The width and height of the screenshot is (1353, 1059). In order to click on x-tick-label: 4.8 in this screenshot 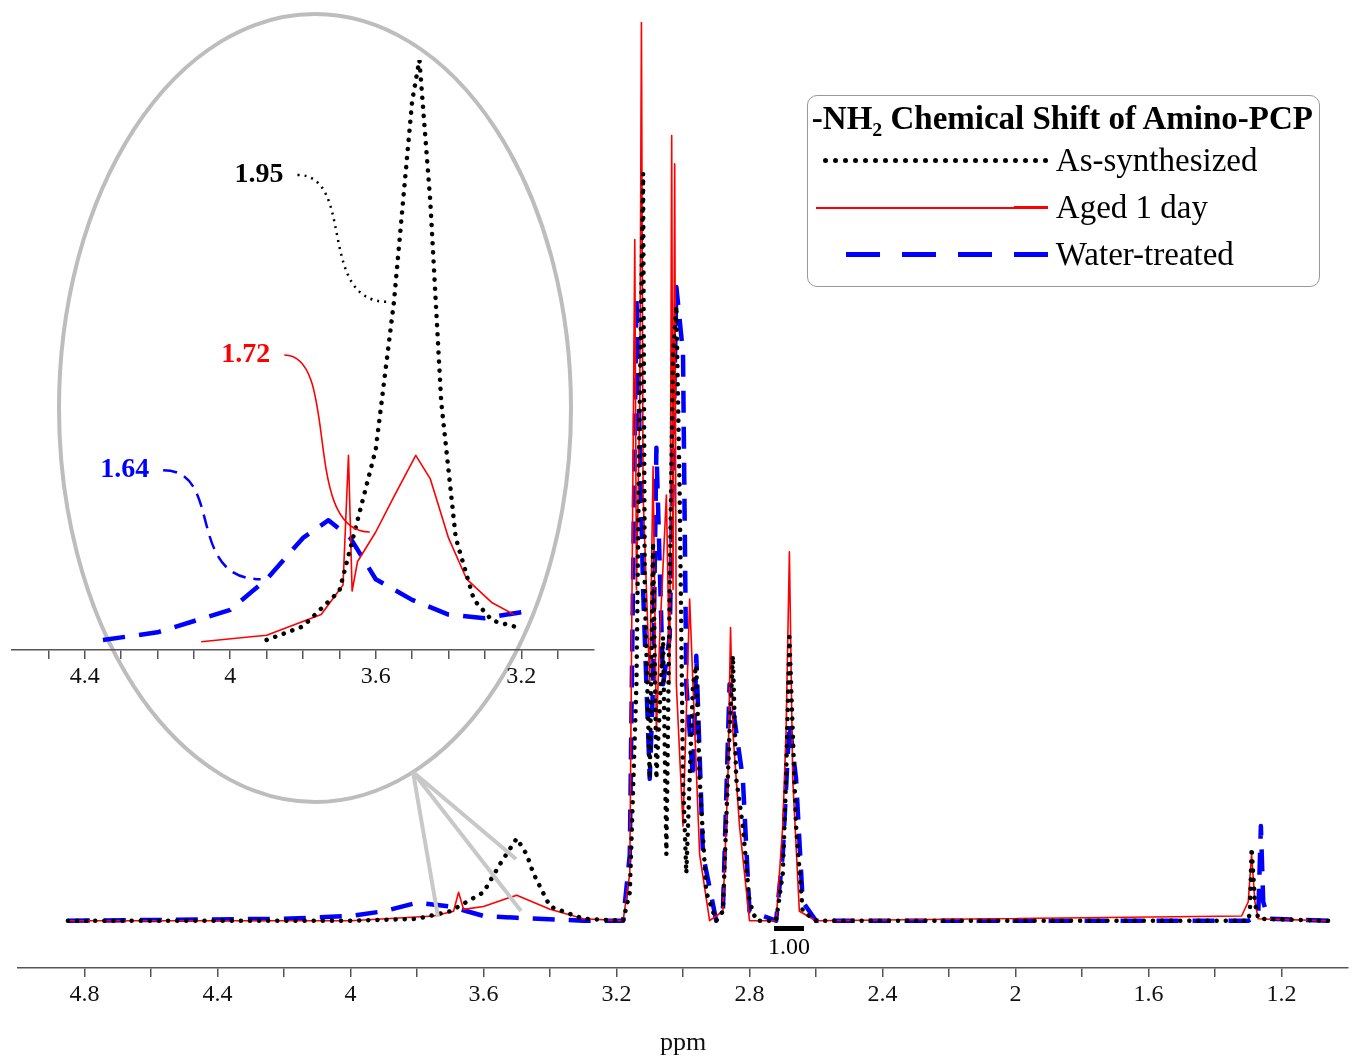, I will do `click(84, 992)`.